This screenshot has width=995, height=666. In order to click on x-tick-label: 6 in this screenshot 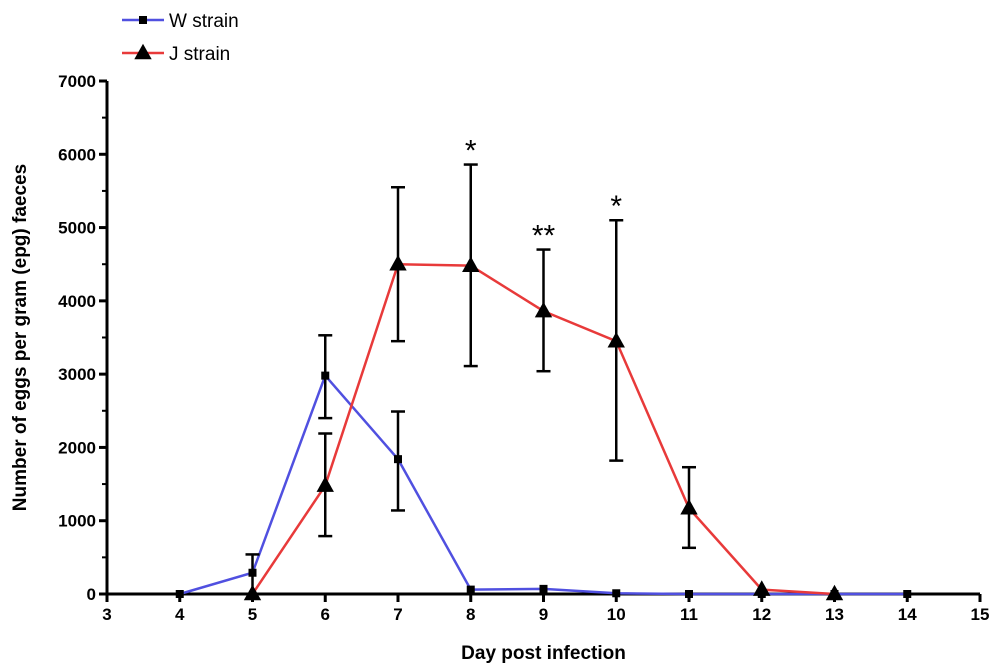, I will do `click(325, 614)`.